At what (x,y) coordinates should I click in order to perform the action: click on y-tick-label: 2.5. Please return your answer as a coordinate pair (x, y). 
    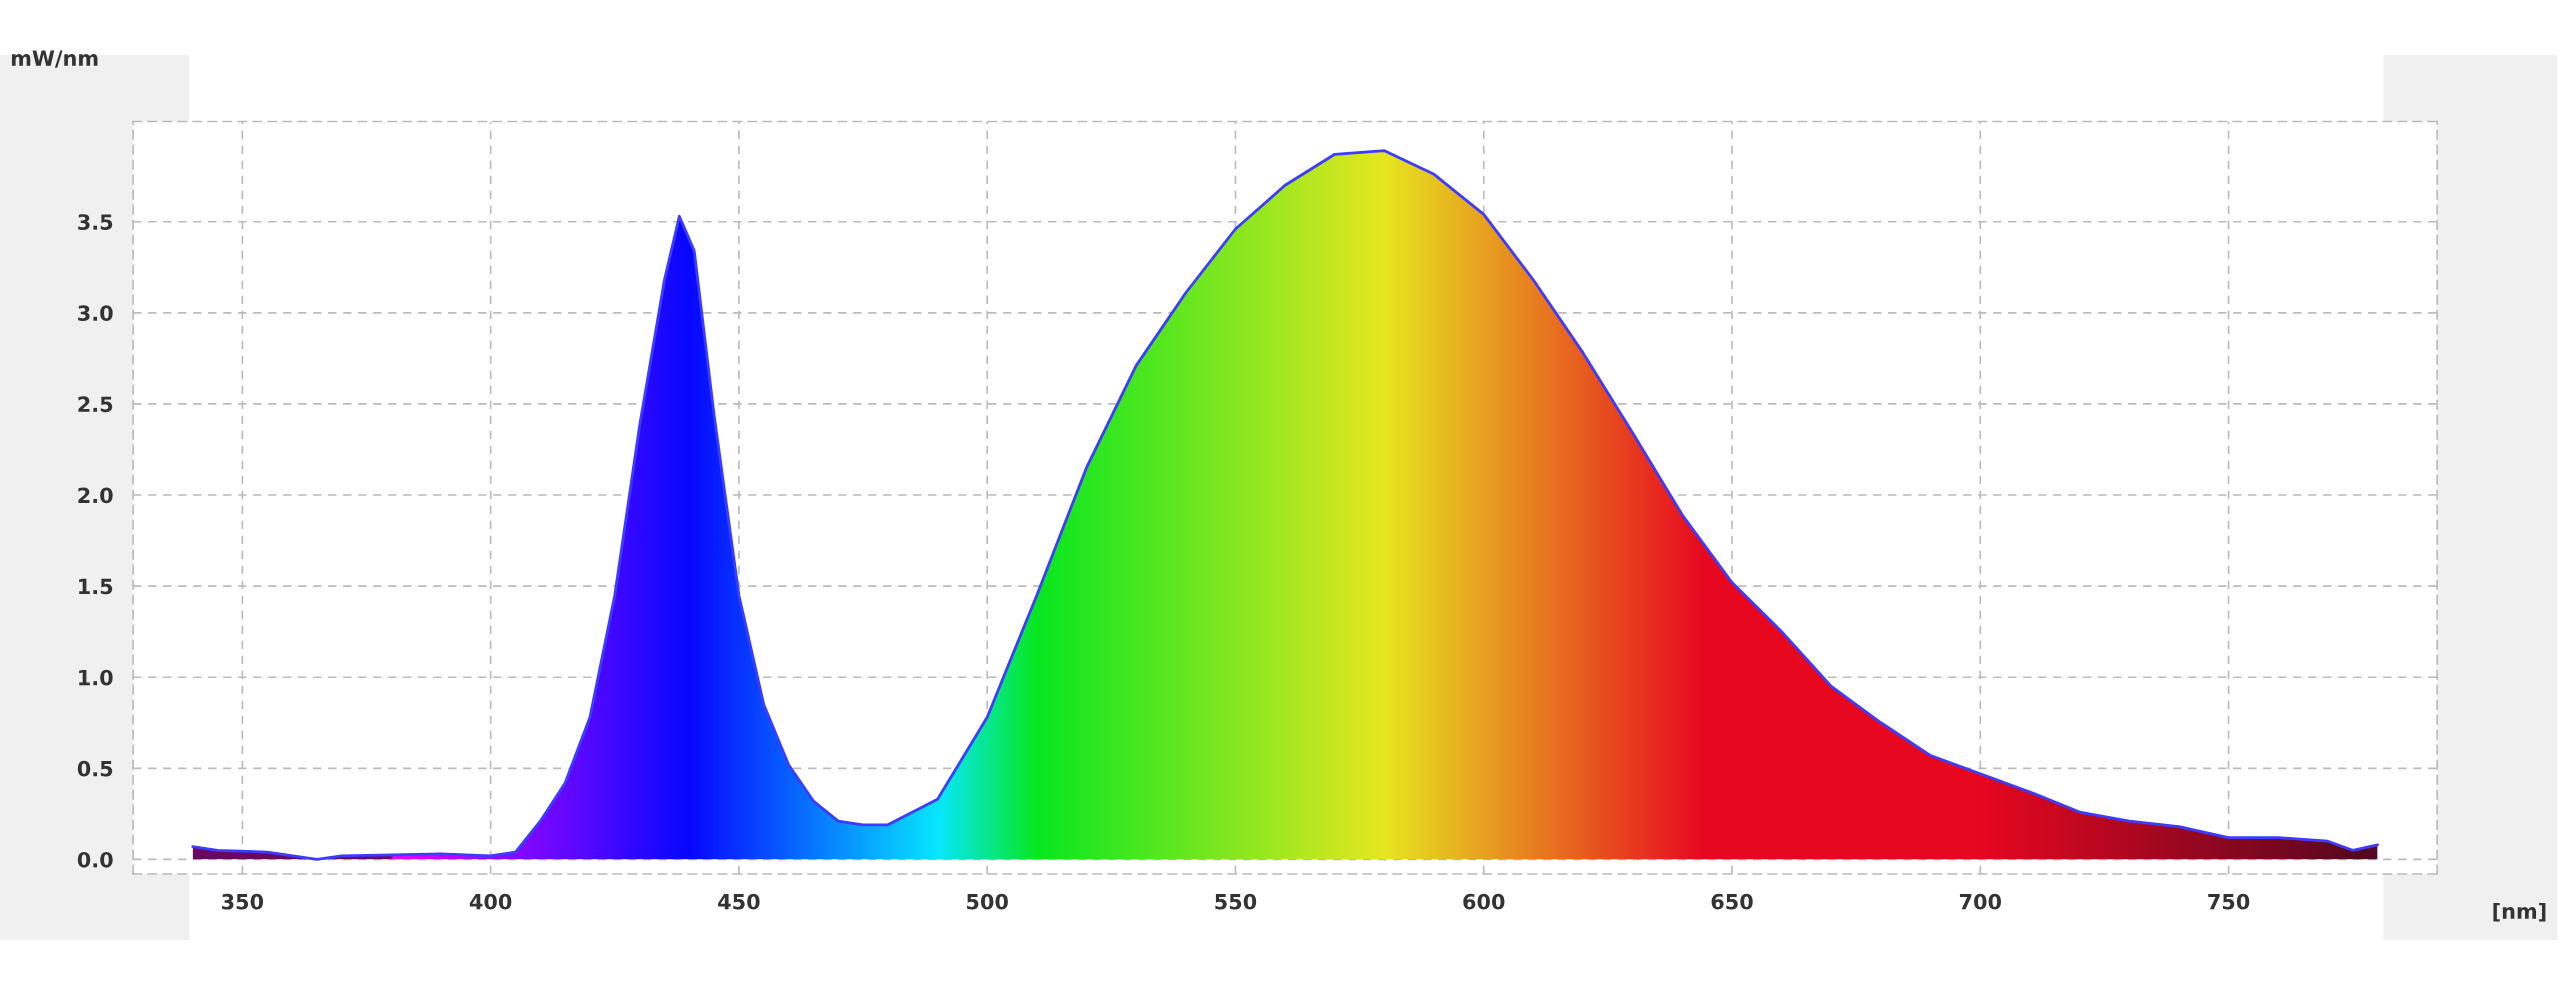
    Looking at the image, I should click on (95, 404).